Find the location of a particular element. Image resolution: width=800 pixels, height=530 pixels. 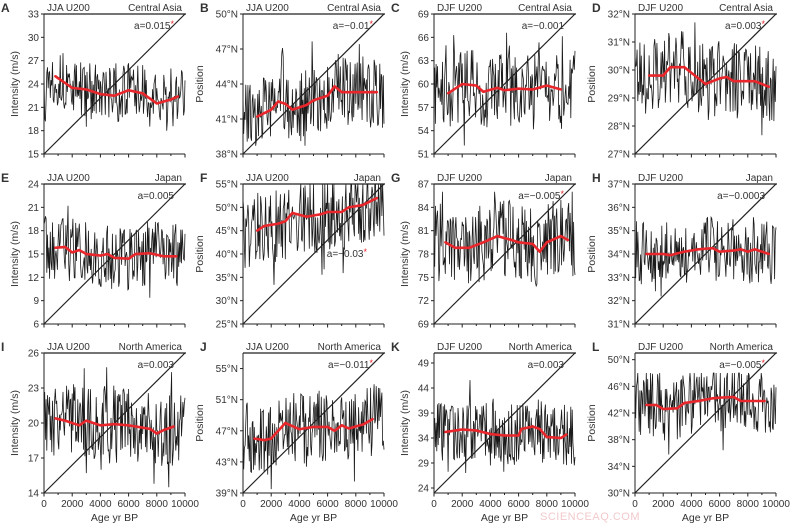

y-tick-label: 31°N is located at coordinates (619, 43).